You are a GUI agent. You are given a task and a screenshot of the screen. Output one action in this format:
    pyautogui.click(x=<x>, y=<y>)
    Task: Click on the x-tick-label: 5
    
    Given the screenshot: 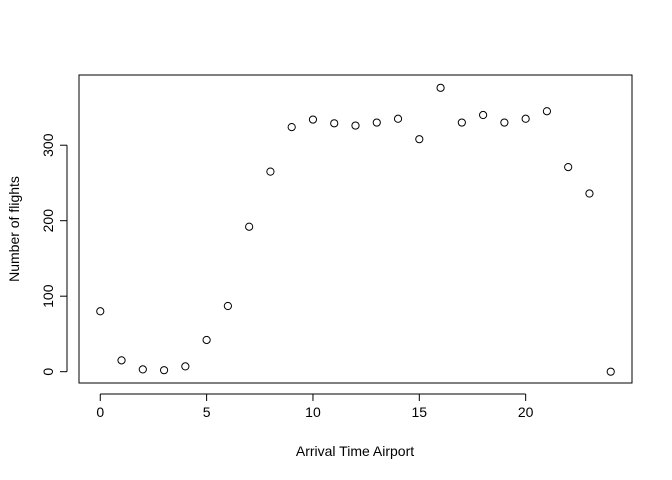 What is the action you would take?
    pyautogui.click(x=207, y=412)
    